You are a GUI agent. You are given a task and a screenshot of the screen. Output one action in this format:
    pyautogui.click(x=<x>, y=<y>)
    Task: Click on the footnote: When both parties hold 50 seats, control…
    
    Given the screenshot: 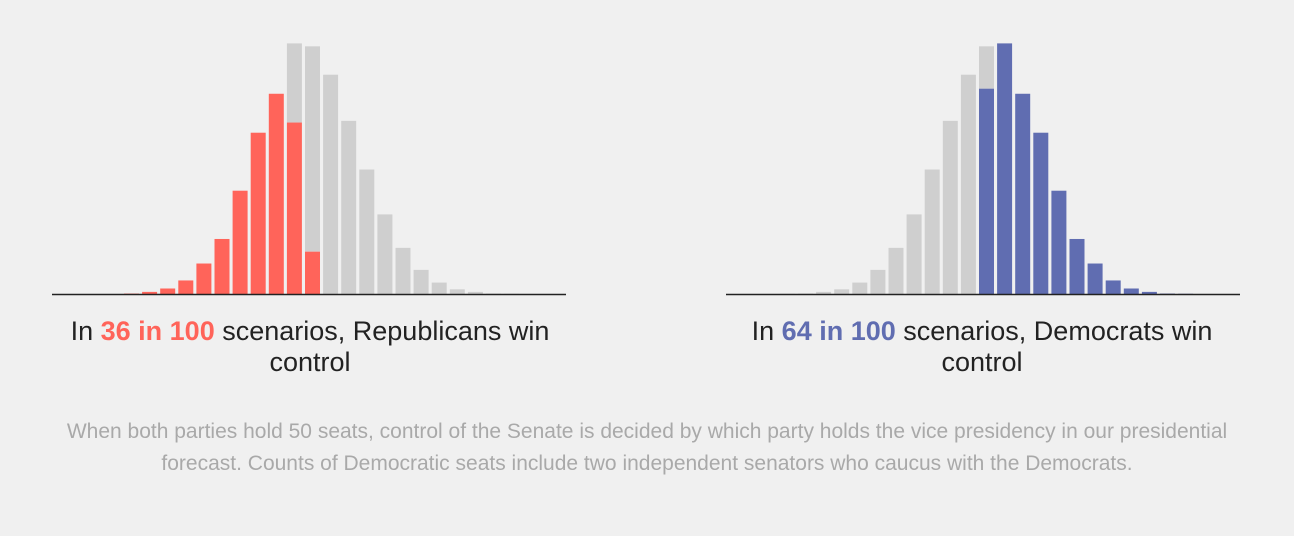 What is the action you would take?
    pyautogui.click(x=647, y=447)
    